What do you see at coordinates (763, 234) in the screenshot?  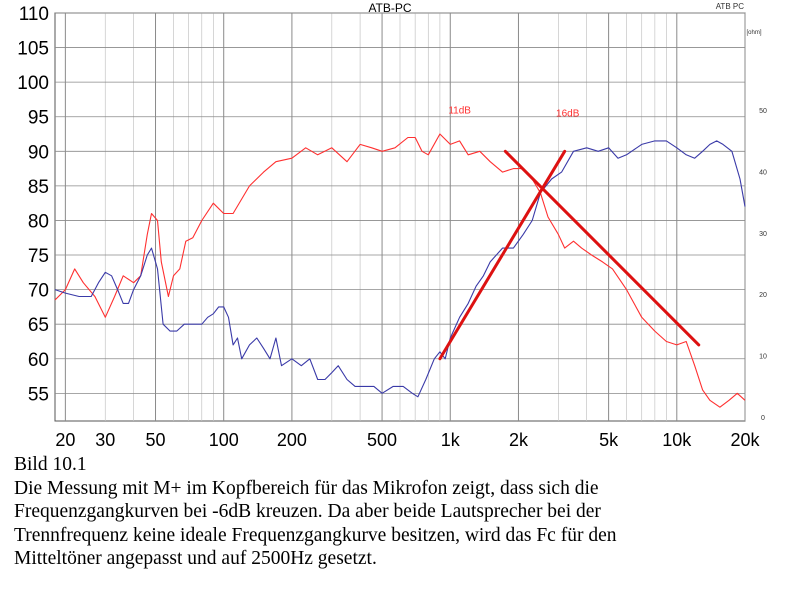 I see `y2-tick-label: 30` at bounding box center [763, 234].